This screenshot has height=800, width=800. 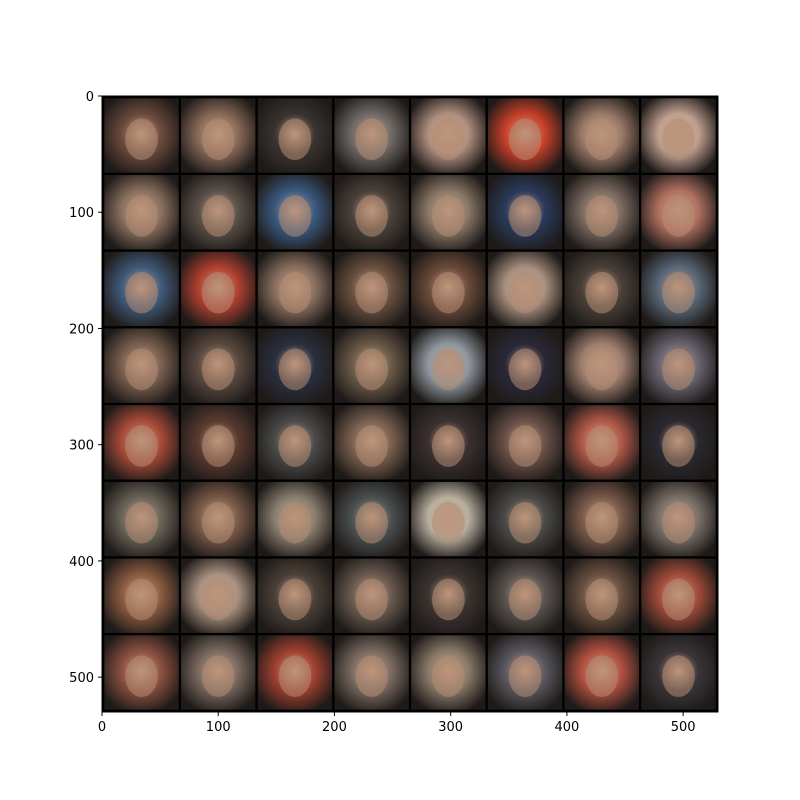 What do you see at coordinates (90, 97) in the screenshot?
I see `y-tick-label: 0` at bounding box center [90, 97].